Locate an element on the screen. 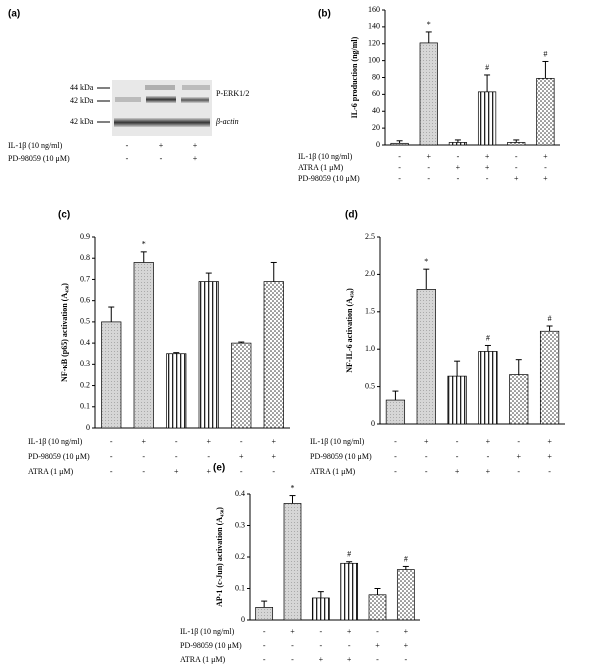 Image resolution: width=600 pixels, height=672 pixels. panel-label: (b) is located at coordinates (324, 14).